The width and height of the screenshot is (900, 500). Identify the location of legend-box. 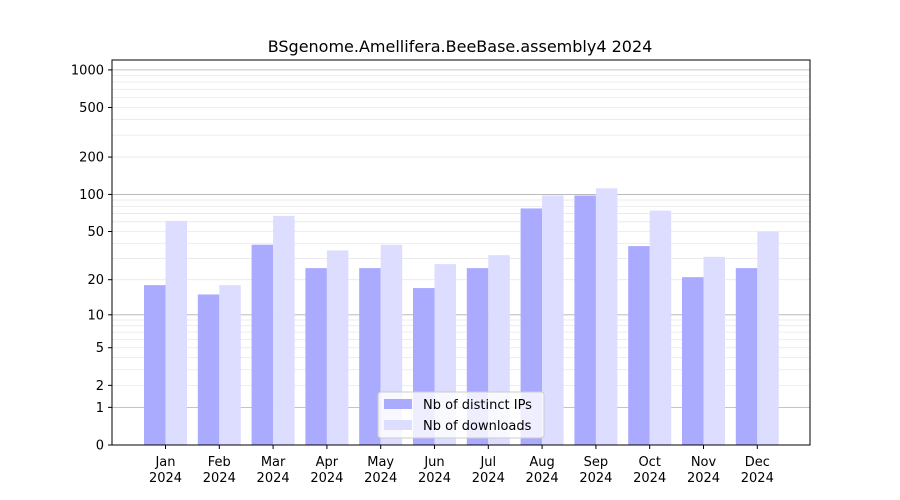
(461, 415).